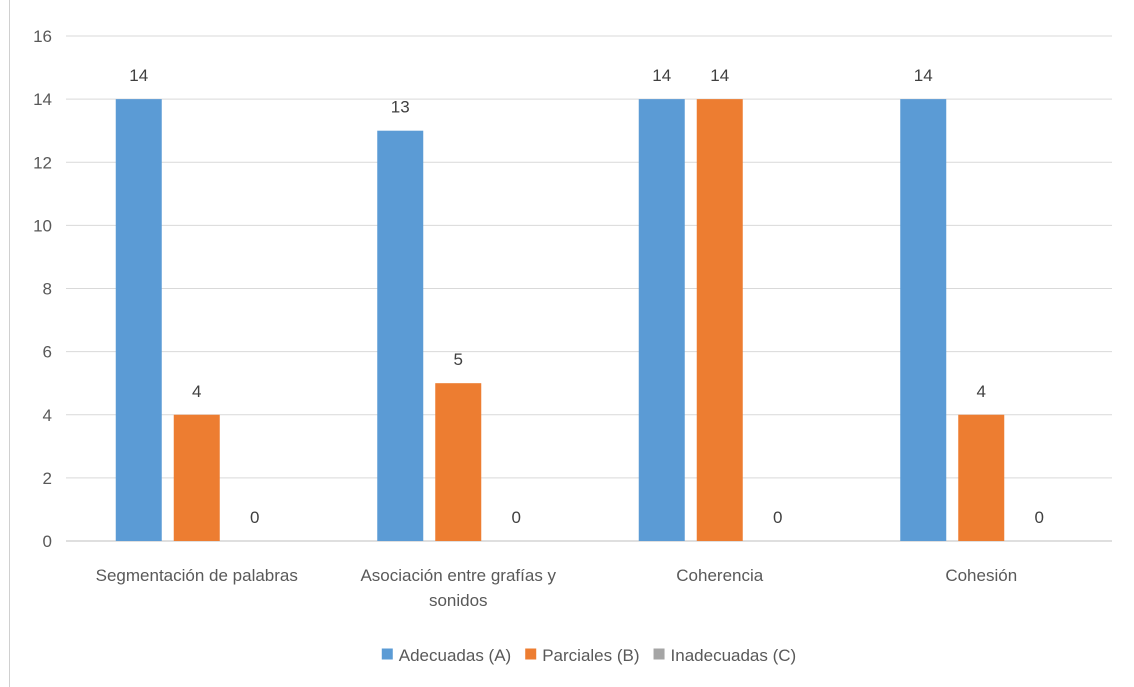 Image resolution: width=1134 pixels, height=687 pixels. I want to click on y-tick-label: 14, so click(42, 99).